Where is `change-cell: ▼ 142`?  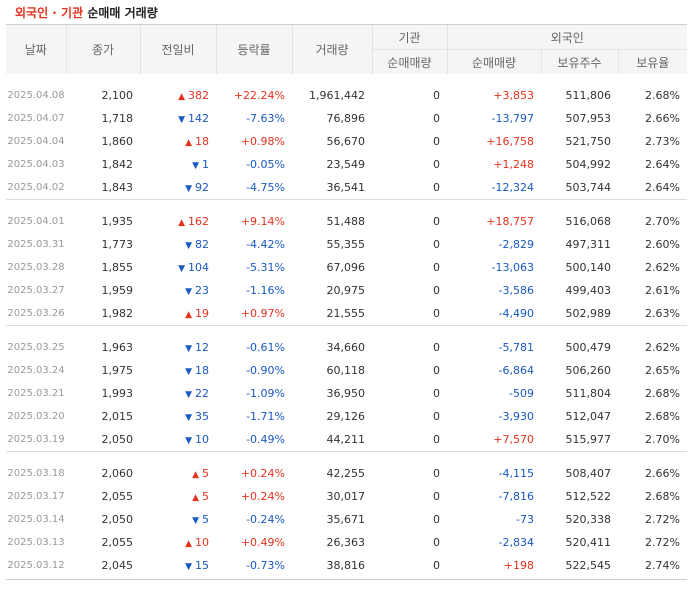
change-cell: ▼ 142 is located at coordinates (178, 118).